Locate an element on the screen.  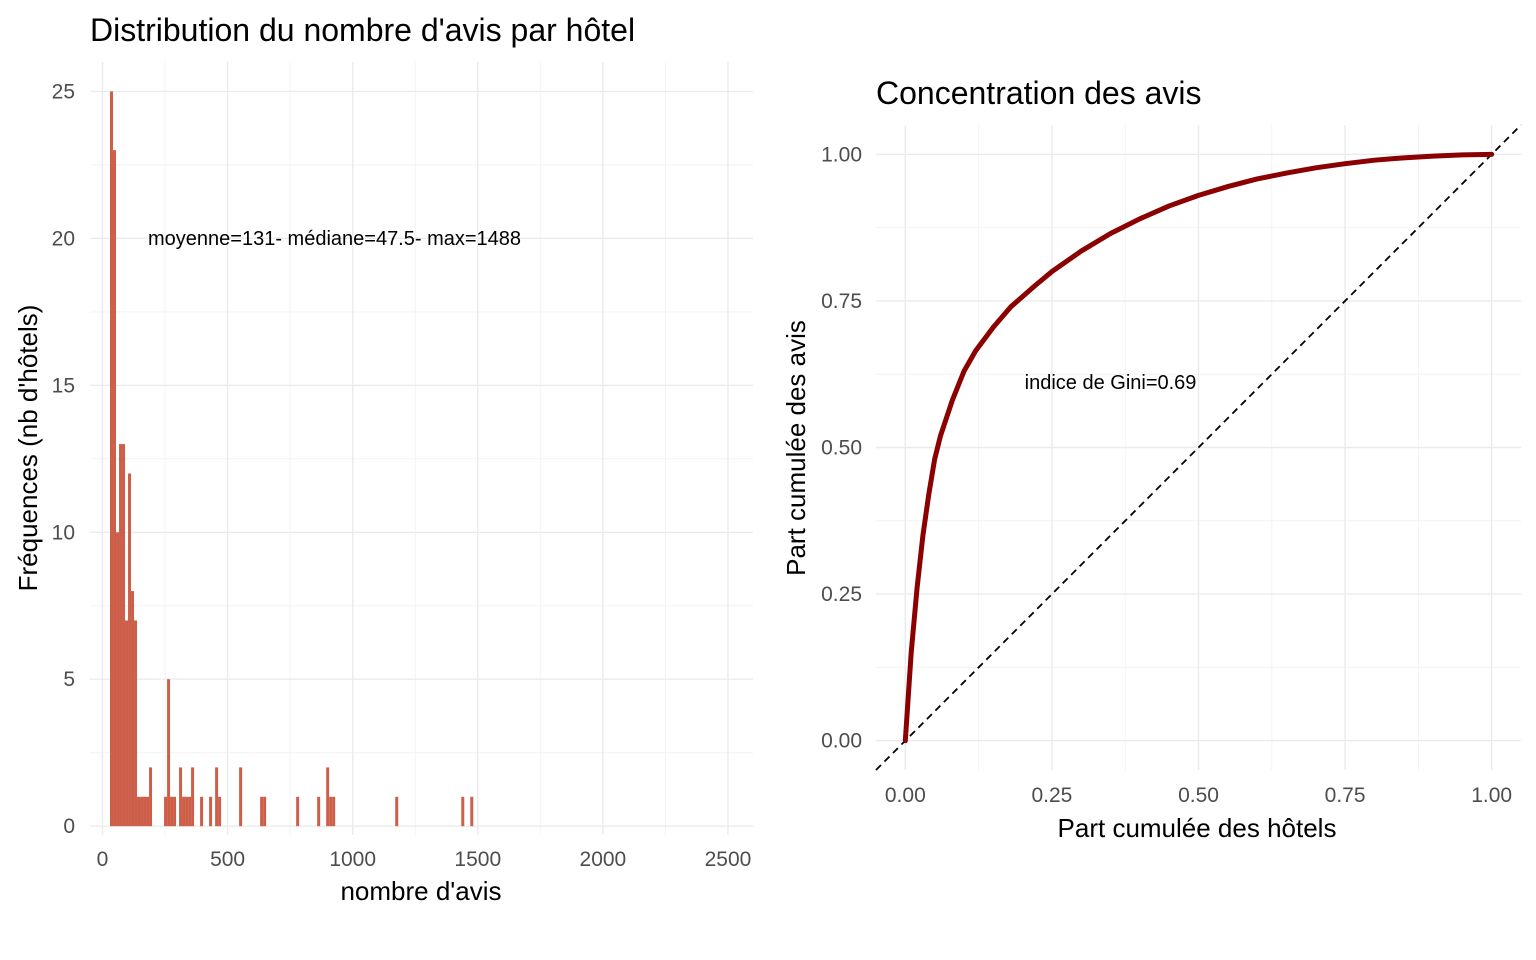
lorenz-y-tick-label: 0.50 is located at coordinates (841, 448).